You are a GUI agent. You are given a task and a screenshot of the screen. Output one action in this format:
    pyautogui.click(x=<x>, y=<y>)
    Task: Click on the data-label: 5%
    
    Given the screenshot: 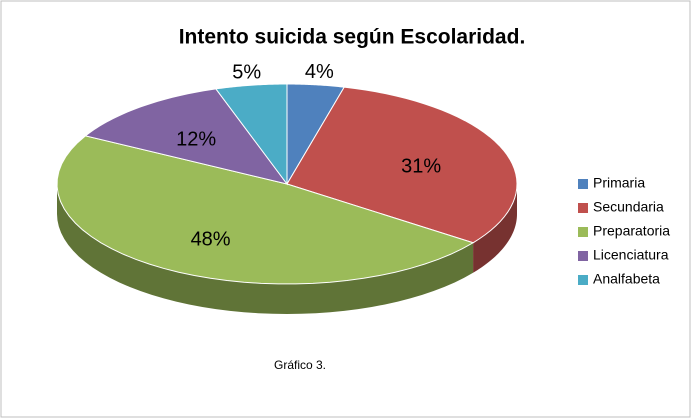 What is the action you would take?
    pyautogui.click(x=246, y=73)
    